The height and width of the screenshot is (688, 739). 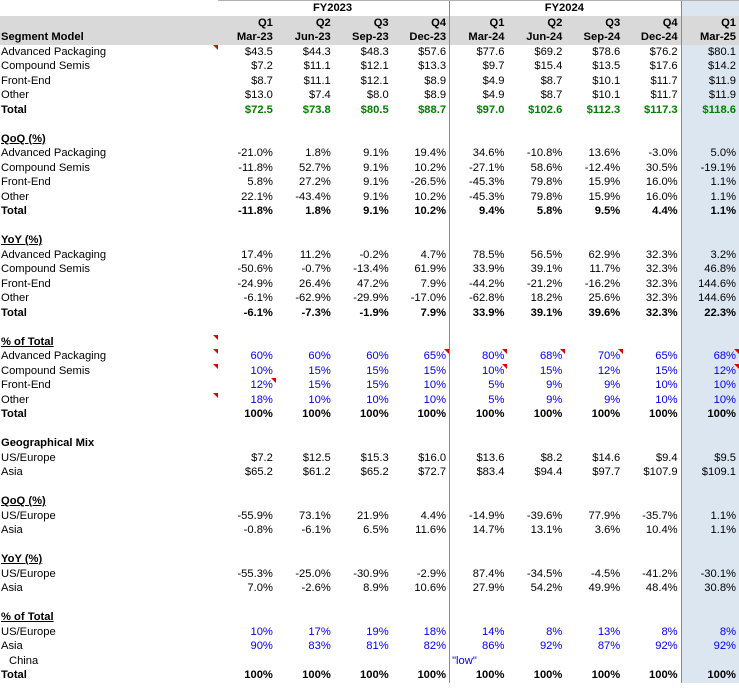 I want to click on value-cell: 5.0%, so click(x=709, y=153).